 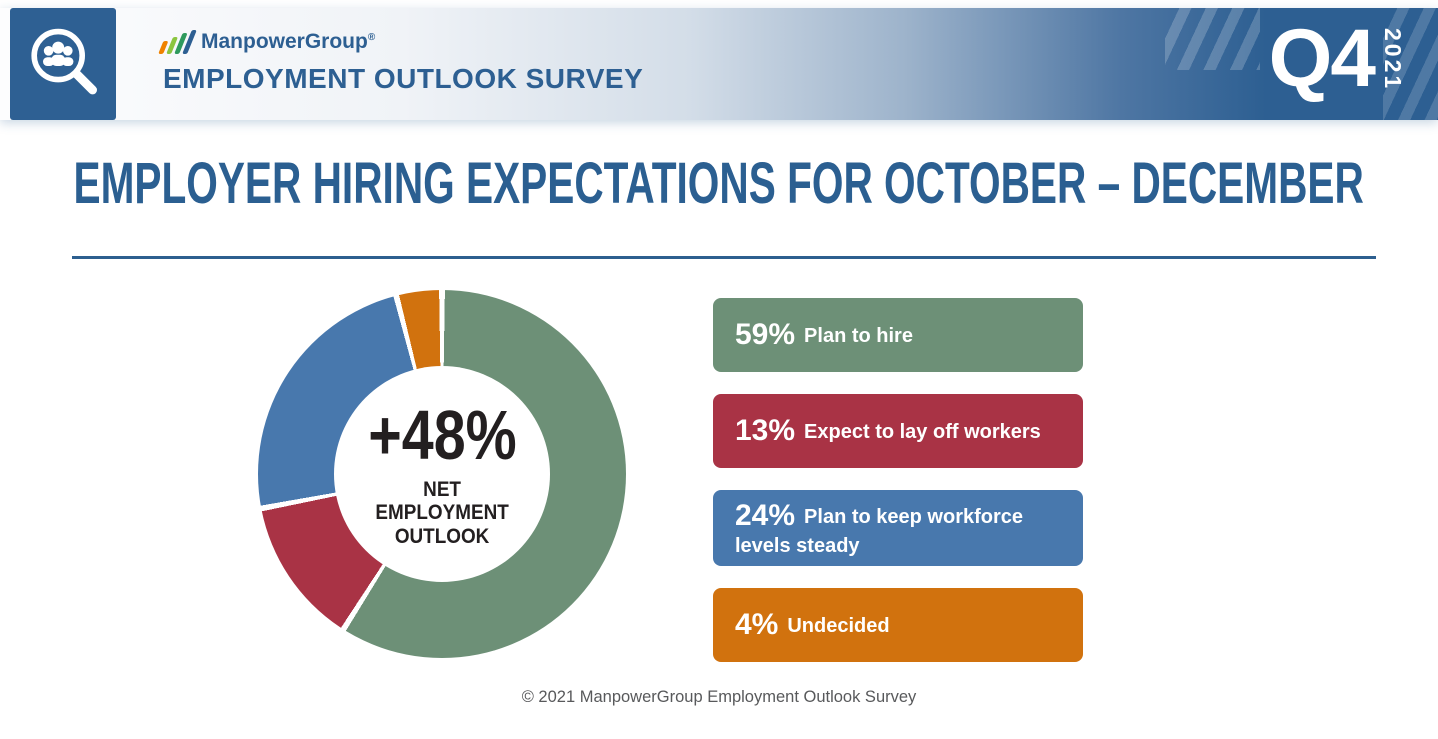 I want to click on legend-bar-plan-to-hire: 59% Plan to hire, so click(x=898, y=335).